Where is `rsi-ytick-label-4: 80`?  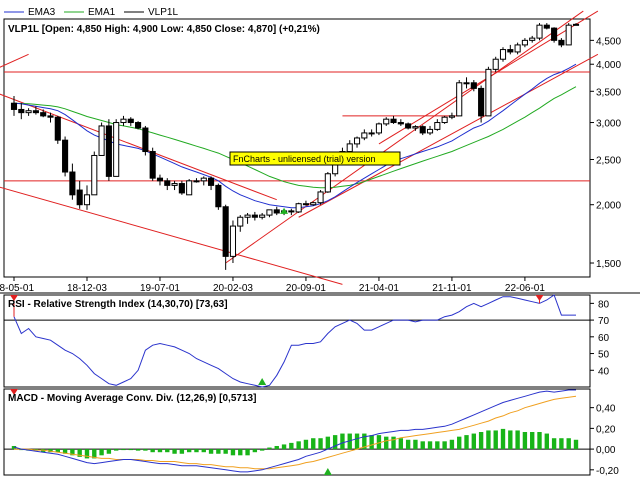
rsi-ytick-label-4: 80 is located at coordinates (604, 304).